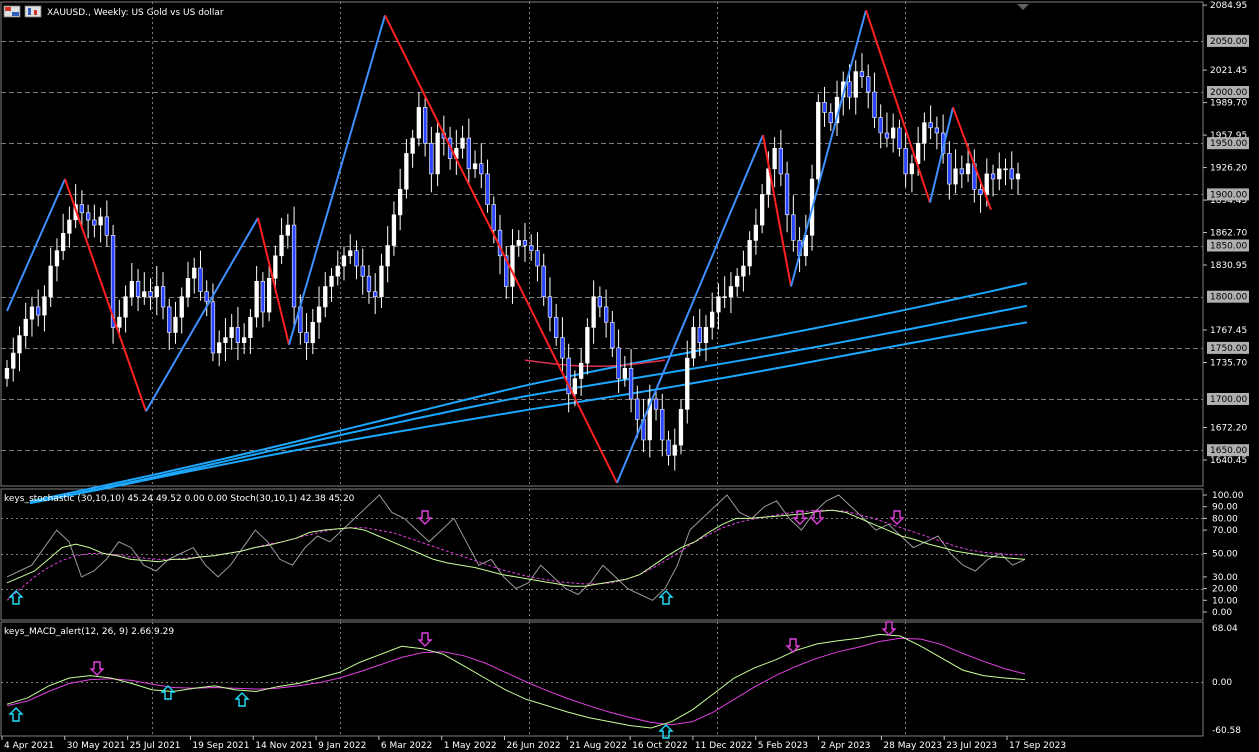 Image resolution: width=1259 pixels, height=752 pixels. What do you see at coordinates (15, 14) in the screenshot?
I see `grid-icon-cell` at bounding box center [15, 14].